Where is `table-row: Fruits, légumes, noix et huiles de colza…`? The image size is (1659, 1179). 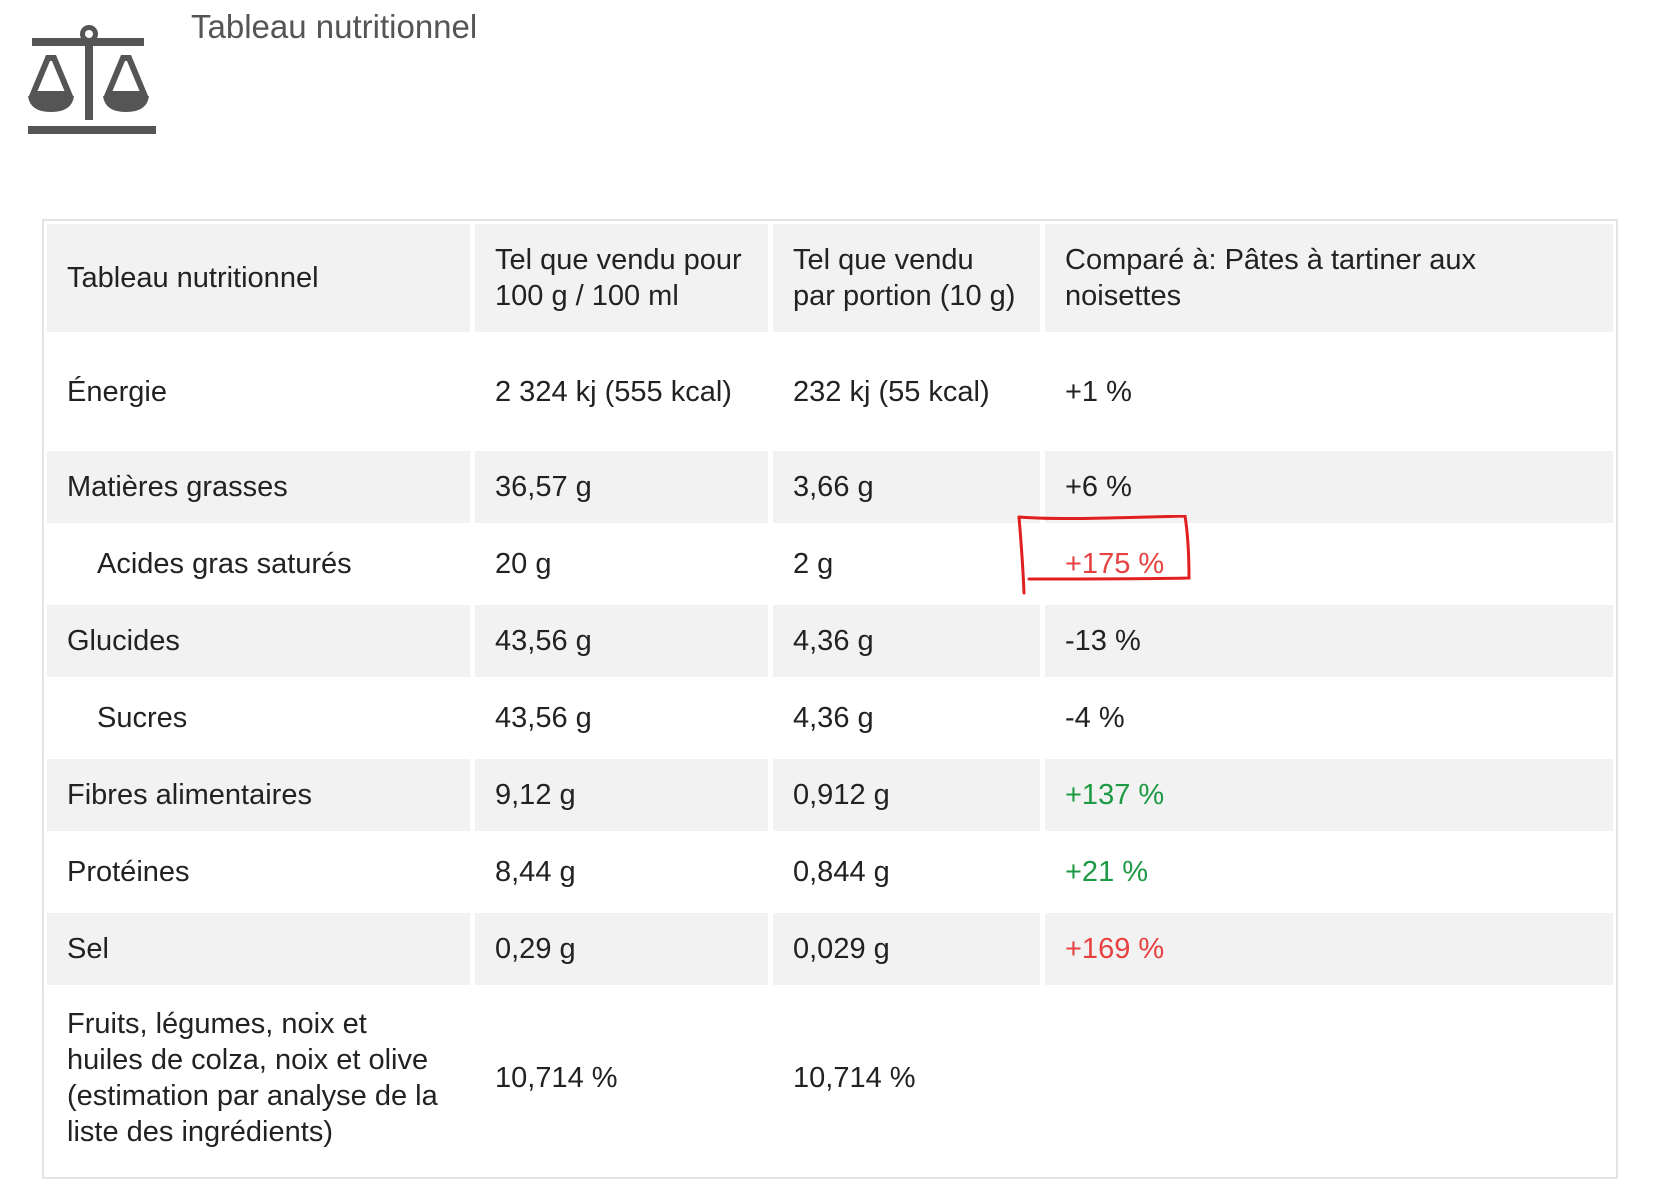
table-row: Fruits, légumes, noix et huiles de colza… is located at coordinates (830, 1078).